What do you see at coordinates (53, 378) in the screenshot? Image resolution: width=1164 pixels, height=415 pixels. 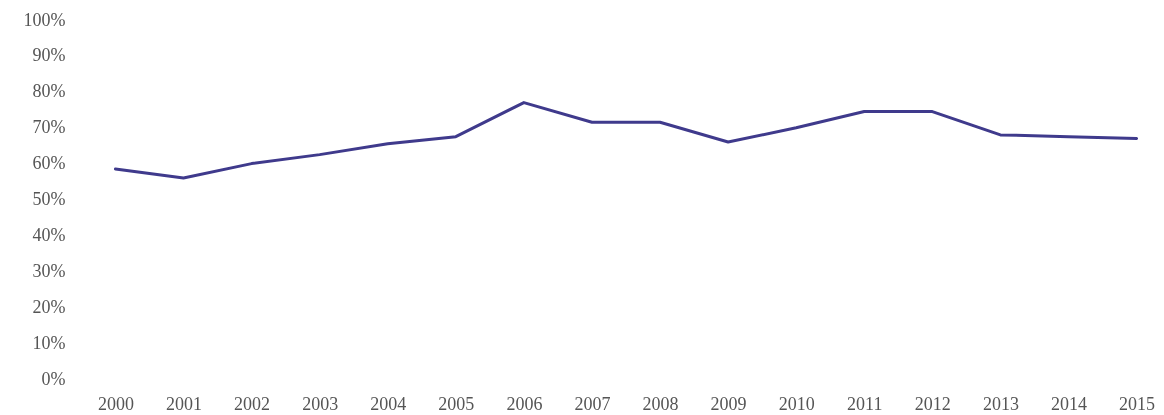 I see `y-tick-label: 0%` at bounding box center [53, 378].